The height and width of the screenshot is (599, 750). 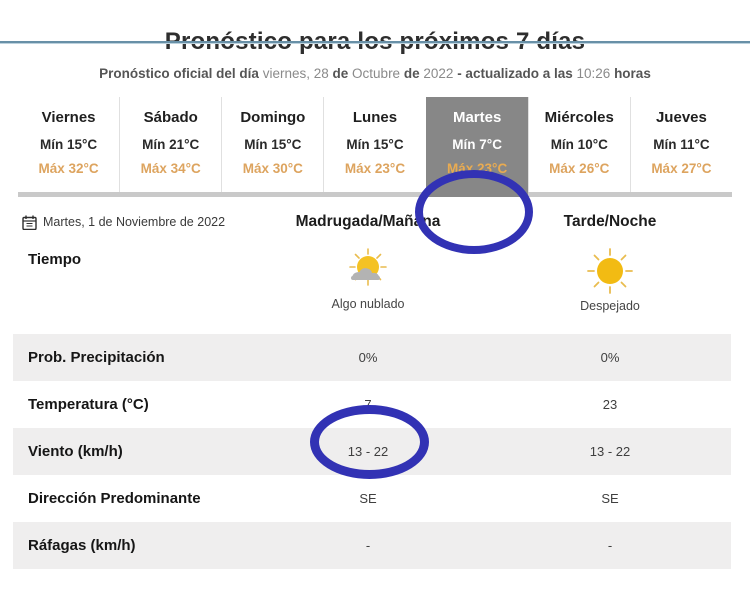 What do you see at coordinates (272, 168) in the screenshot?
I see `tab-max-temp: Máx 30°C` at bounding box center [272, 168].